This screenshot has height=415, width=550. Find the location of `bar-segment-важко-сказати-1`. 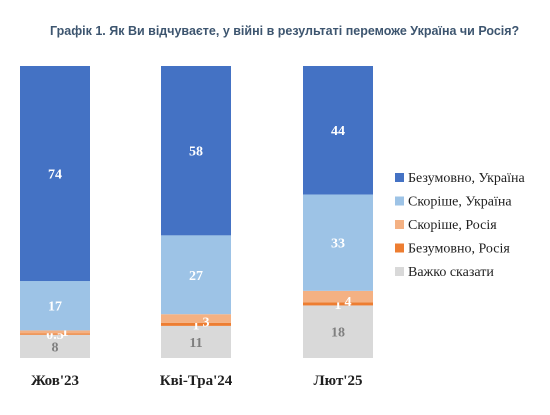

bar-segment-важко-сказати-1 is located at coordinates (55, 346).